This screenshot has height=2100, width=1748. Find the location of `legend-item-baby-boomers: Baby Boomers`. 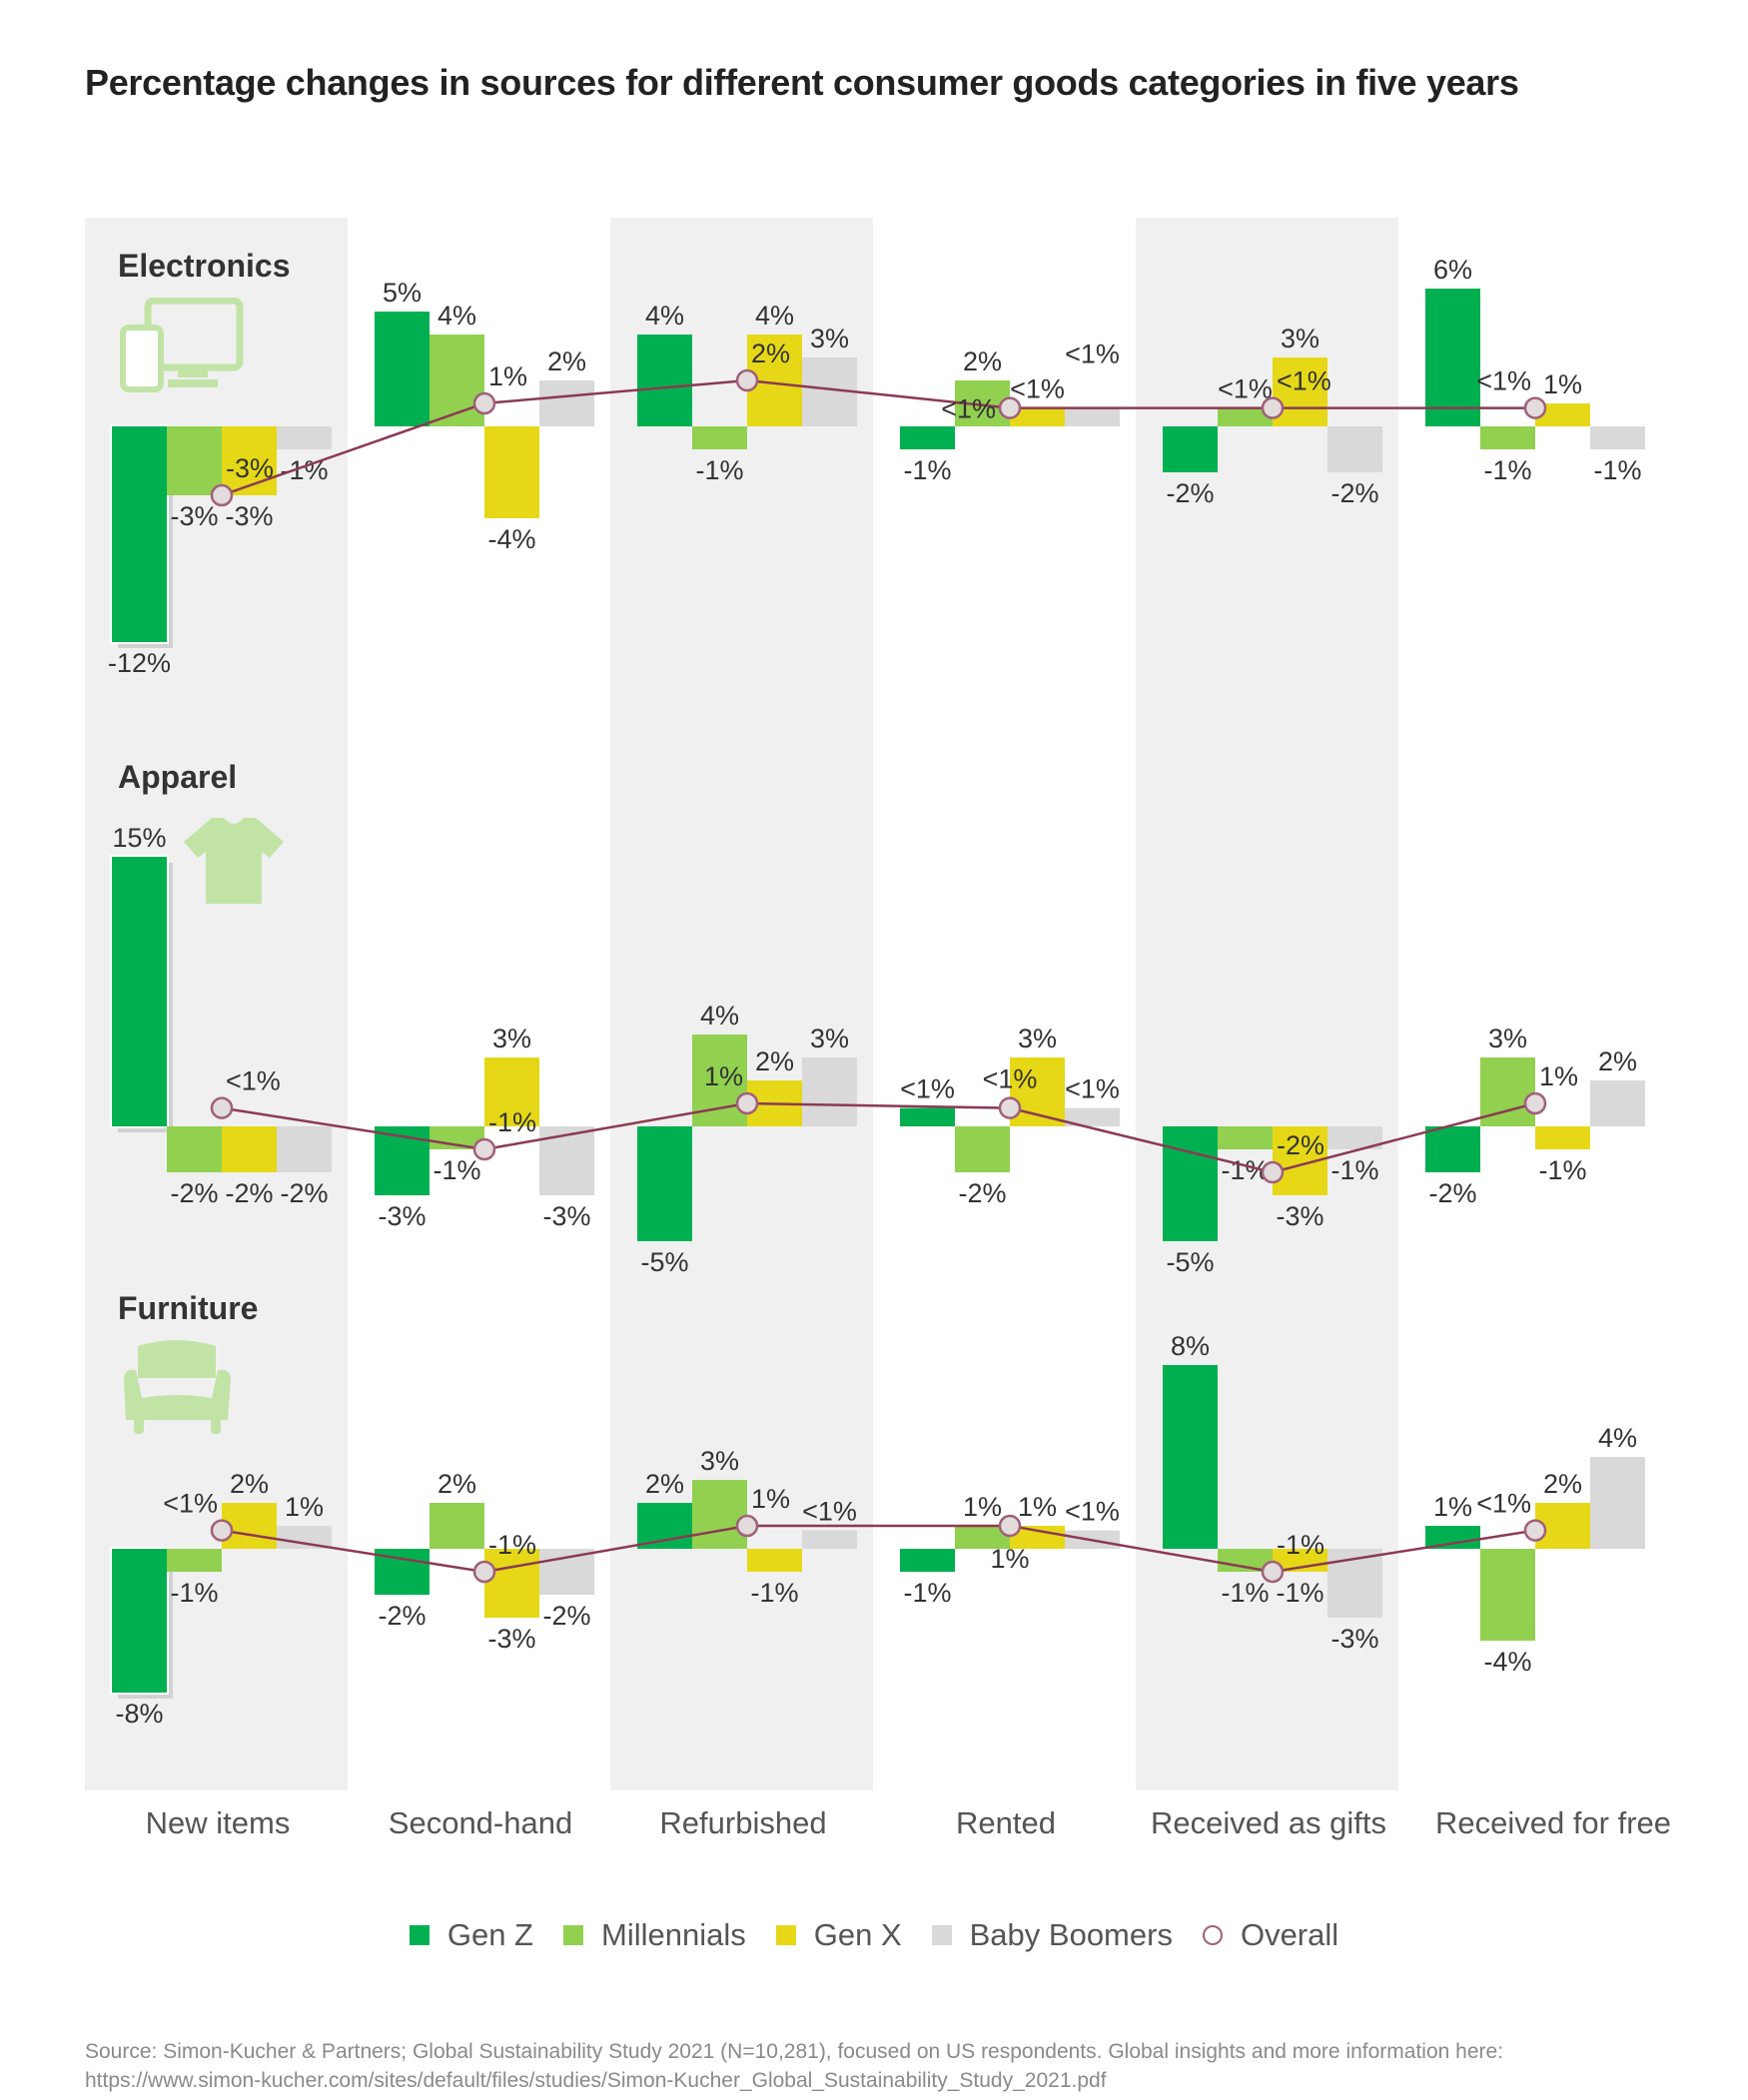

legend-item-baby-boomers: Baby Boomers is located at coordinates (1052, 1935).